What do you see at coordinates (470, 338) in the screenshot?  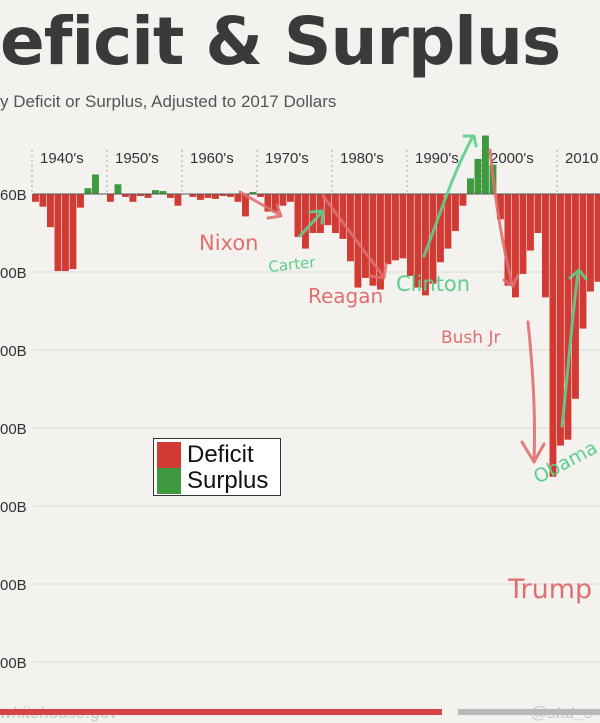 I see `annotation-bush-jr: Bush Jr` at bounding box center [470, 338].